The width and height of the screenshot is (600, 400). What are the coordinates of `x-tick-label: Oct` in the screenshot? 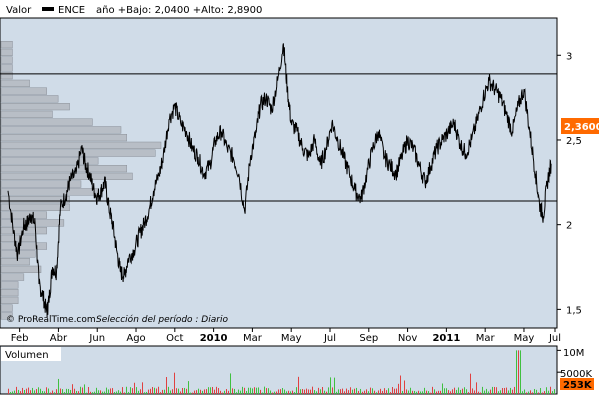 It's located at (174, 338).